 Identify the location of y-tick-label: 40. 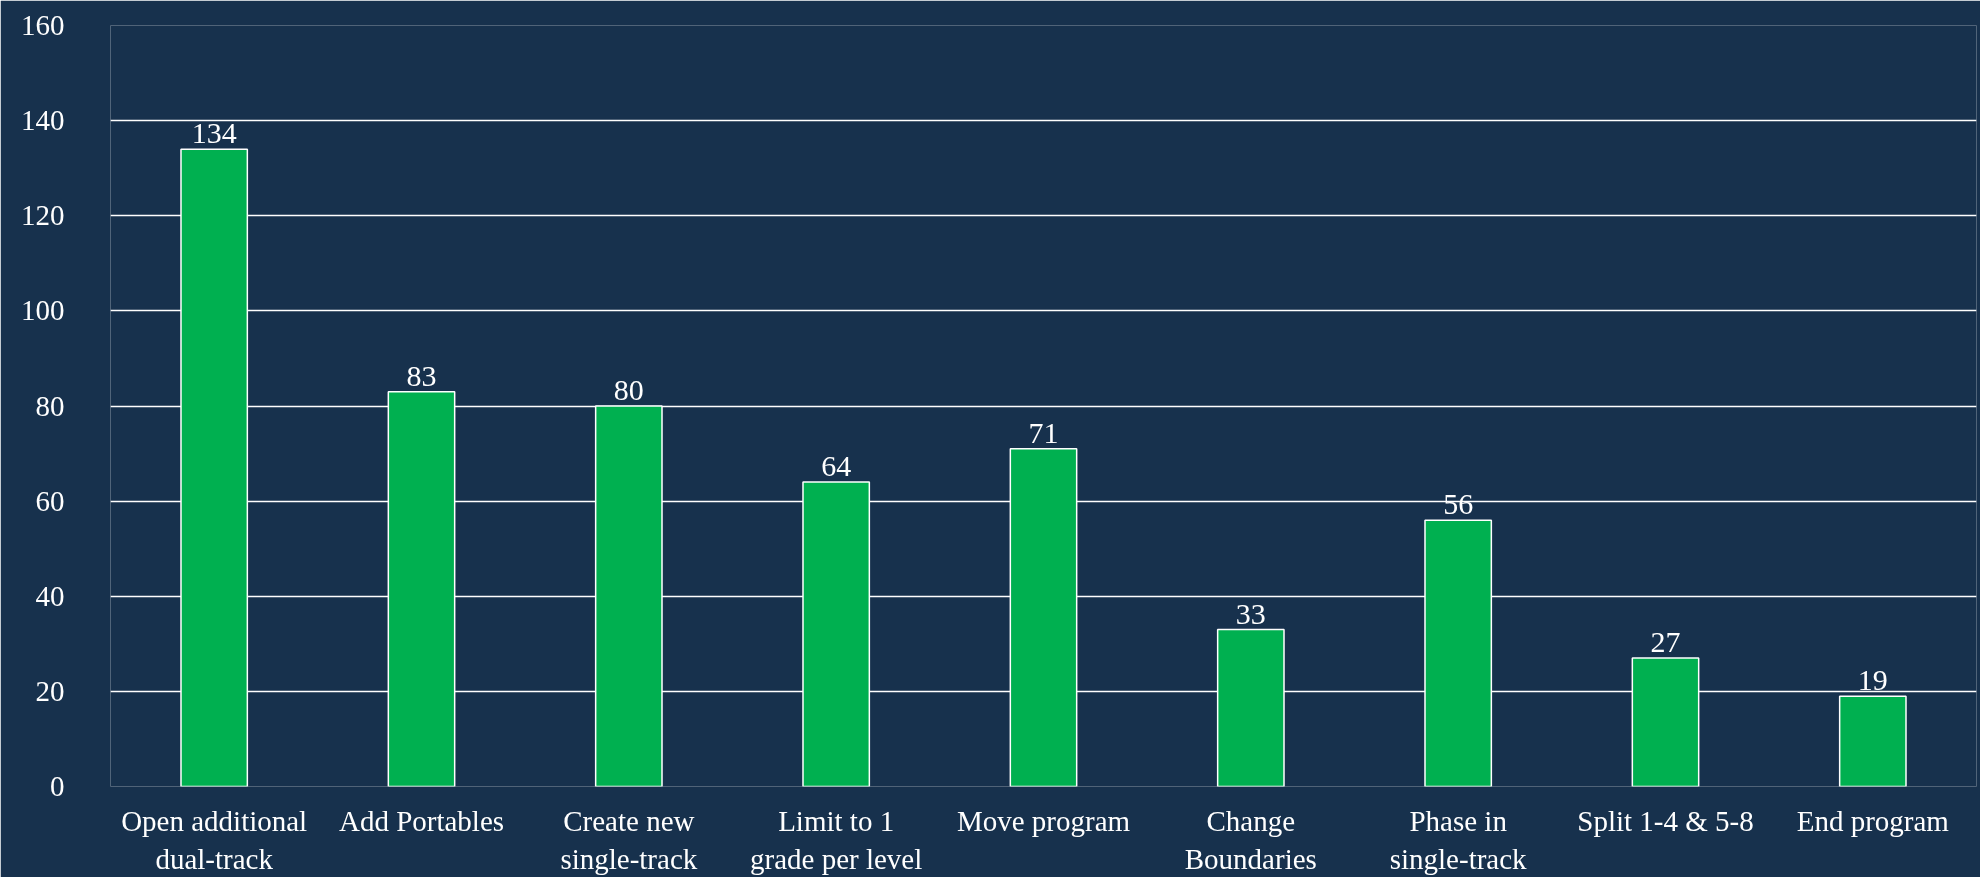
(50, 595).